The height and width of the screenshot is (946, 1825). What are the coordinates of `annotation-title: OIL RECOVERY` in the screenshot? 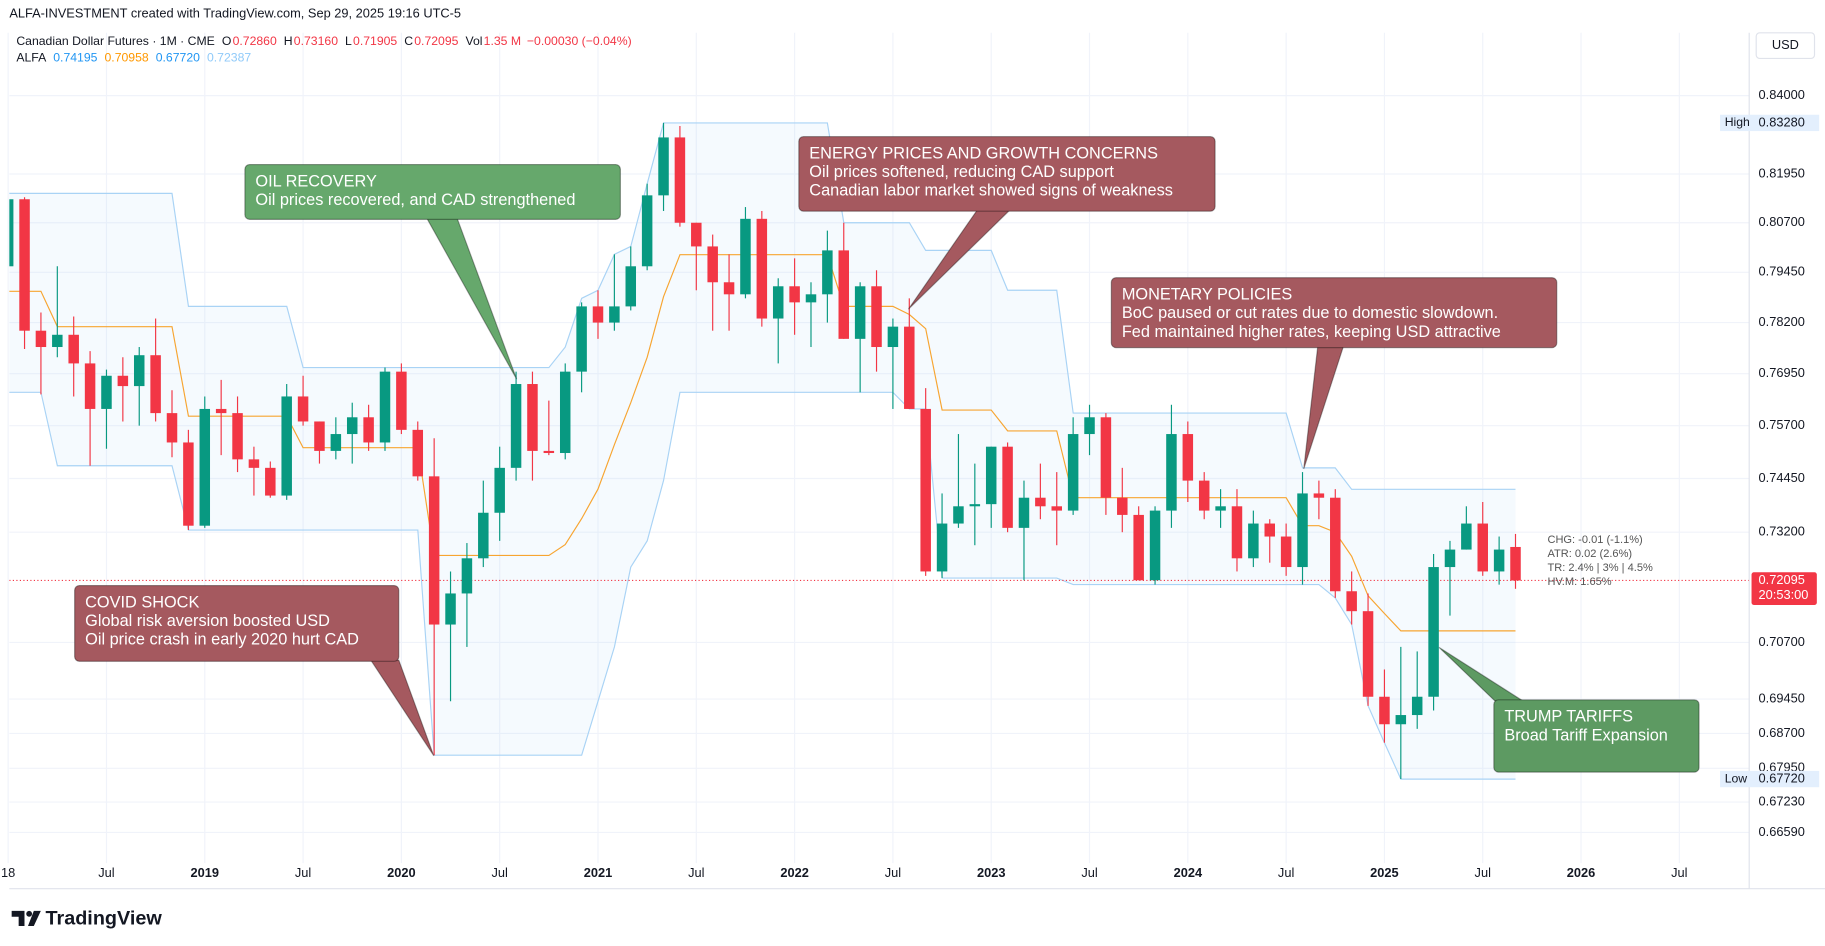 It's located at (316, 181).